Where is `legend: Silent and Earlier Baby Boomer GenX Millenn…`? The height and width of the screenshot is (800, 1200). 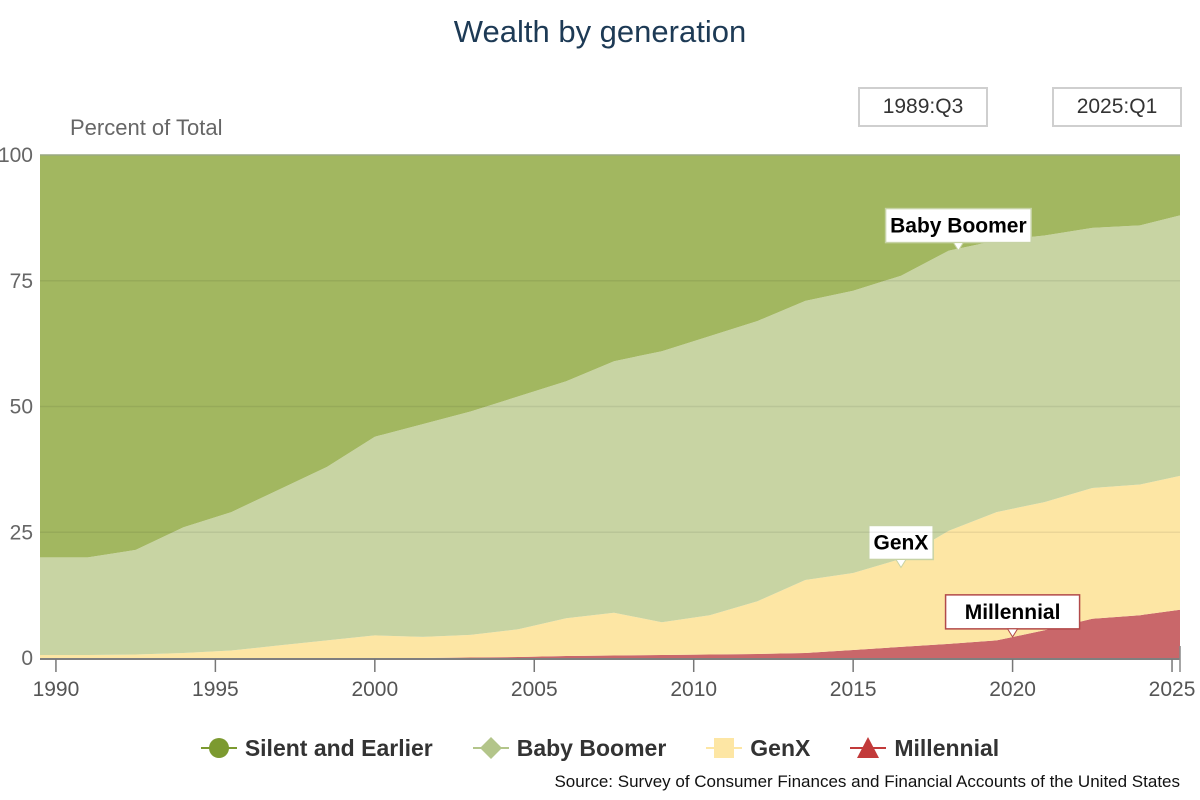 legend: Silent and Earlier Baby Boomer GenX Millenn… is located at coordinates (600, 748).